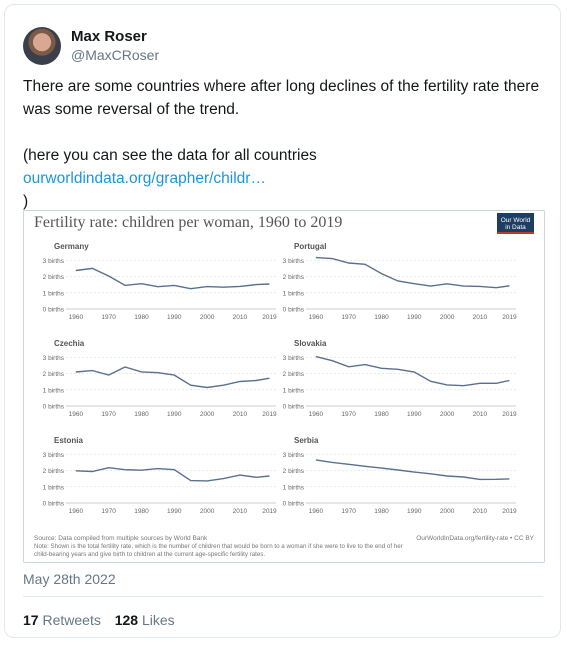 The image size is (567, 648). What do you see at coordinates (69, 343) in the screenshot?
I see `panel-title-czechia: Czechia` at bounding box center [69, 343].